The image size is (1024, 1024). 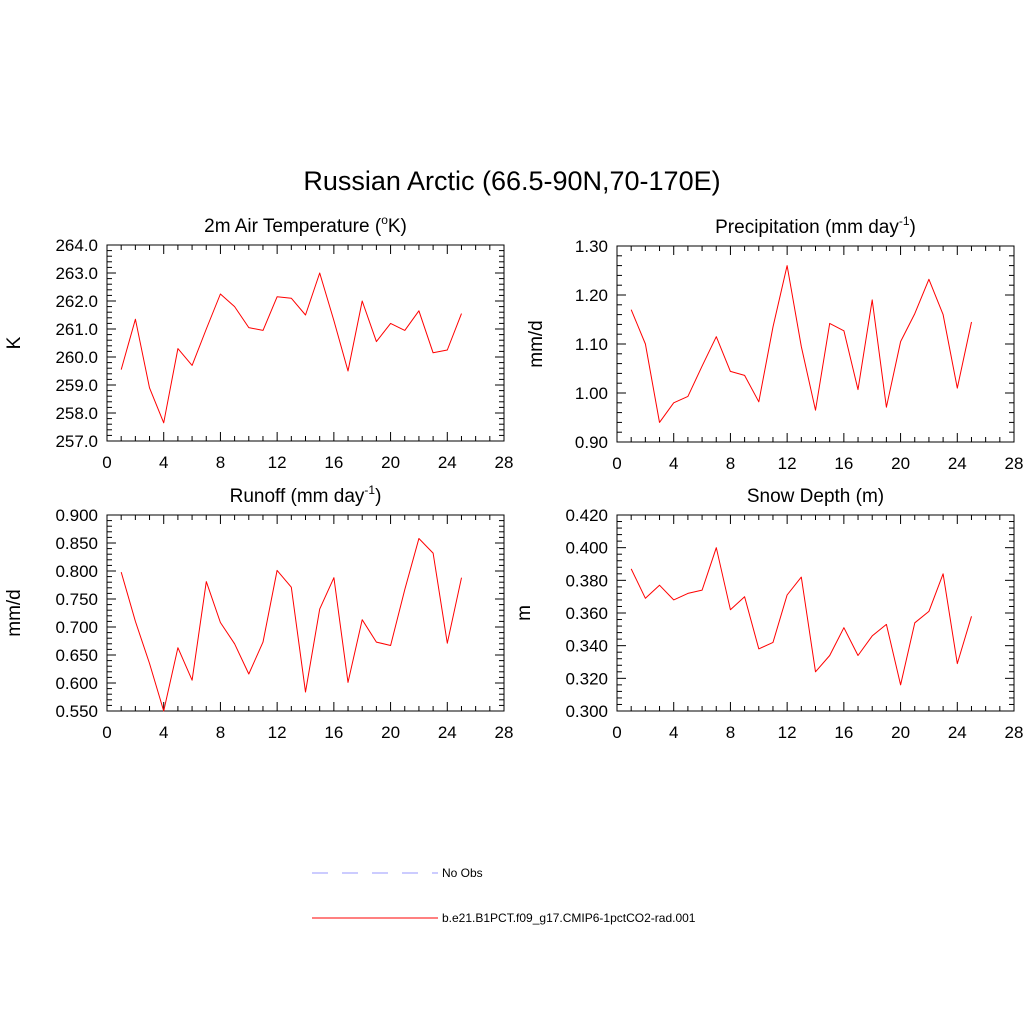 I want to click on y-tick-label: 0.550, so click(x=76, y=711).